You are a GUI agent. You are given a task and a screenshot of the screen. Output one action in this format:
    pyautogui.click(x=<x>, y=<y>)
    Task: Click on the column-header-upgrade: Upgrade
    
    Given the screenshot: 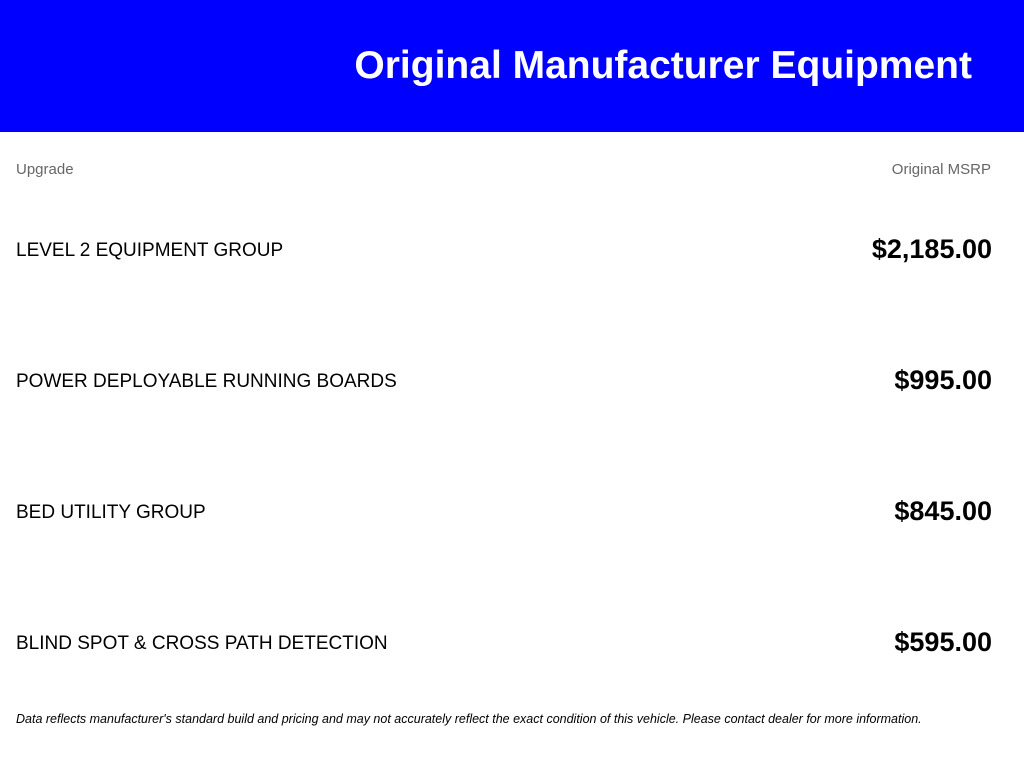 What is the action you would take?
    pyautogui.click(x=45, y=169)
    